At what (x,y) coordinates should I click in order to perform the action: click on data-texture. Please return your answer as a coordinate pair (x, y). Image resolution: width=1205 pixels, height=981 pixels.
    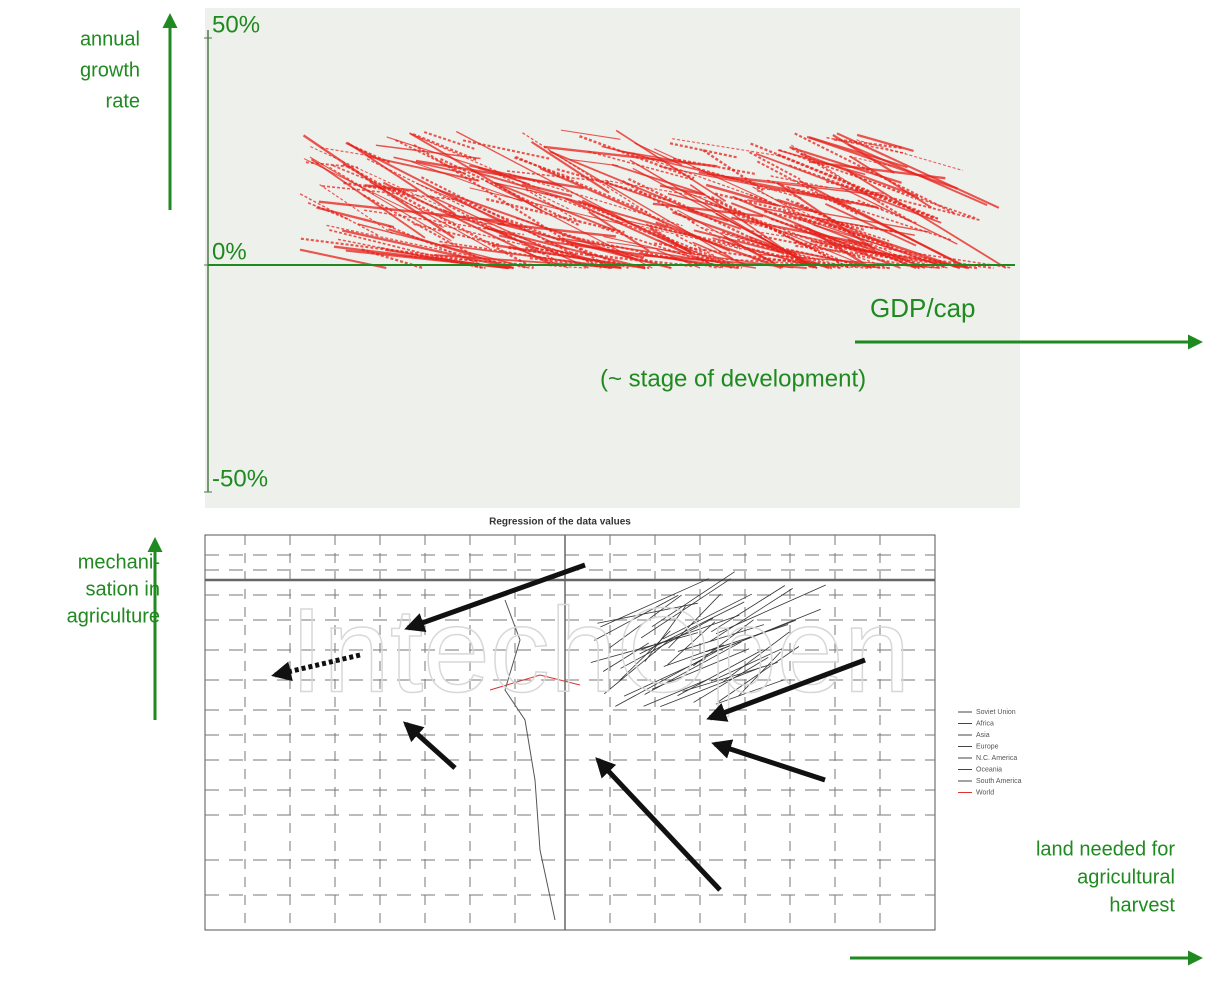
    Looking at the image, I should click on (657, 746).